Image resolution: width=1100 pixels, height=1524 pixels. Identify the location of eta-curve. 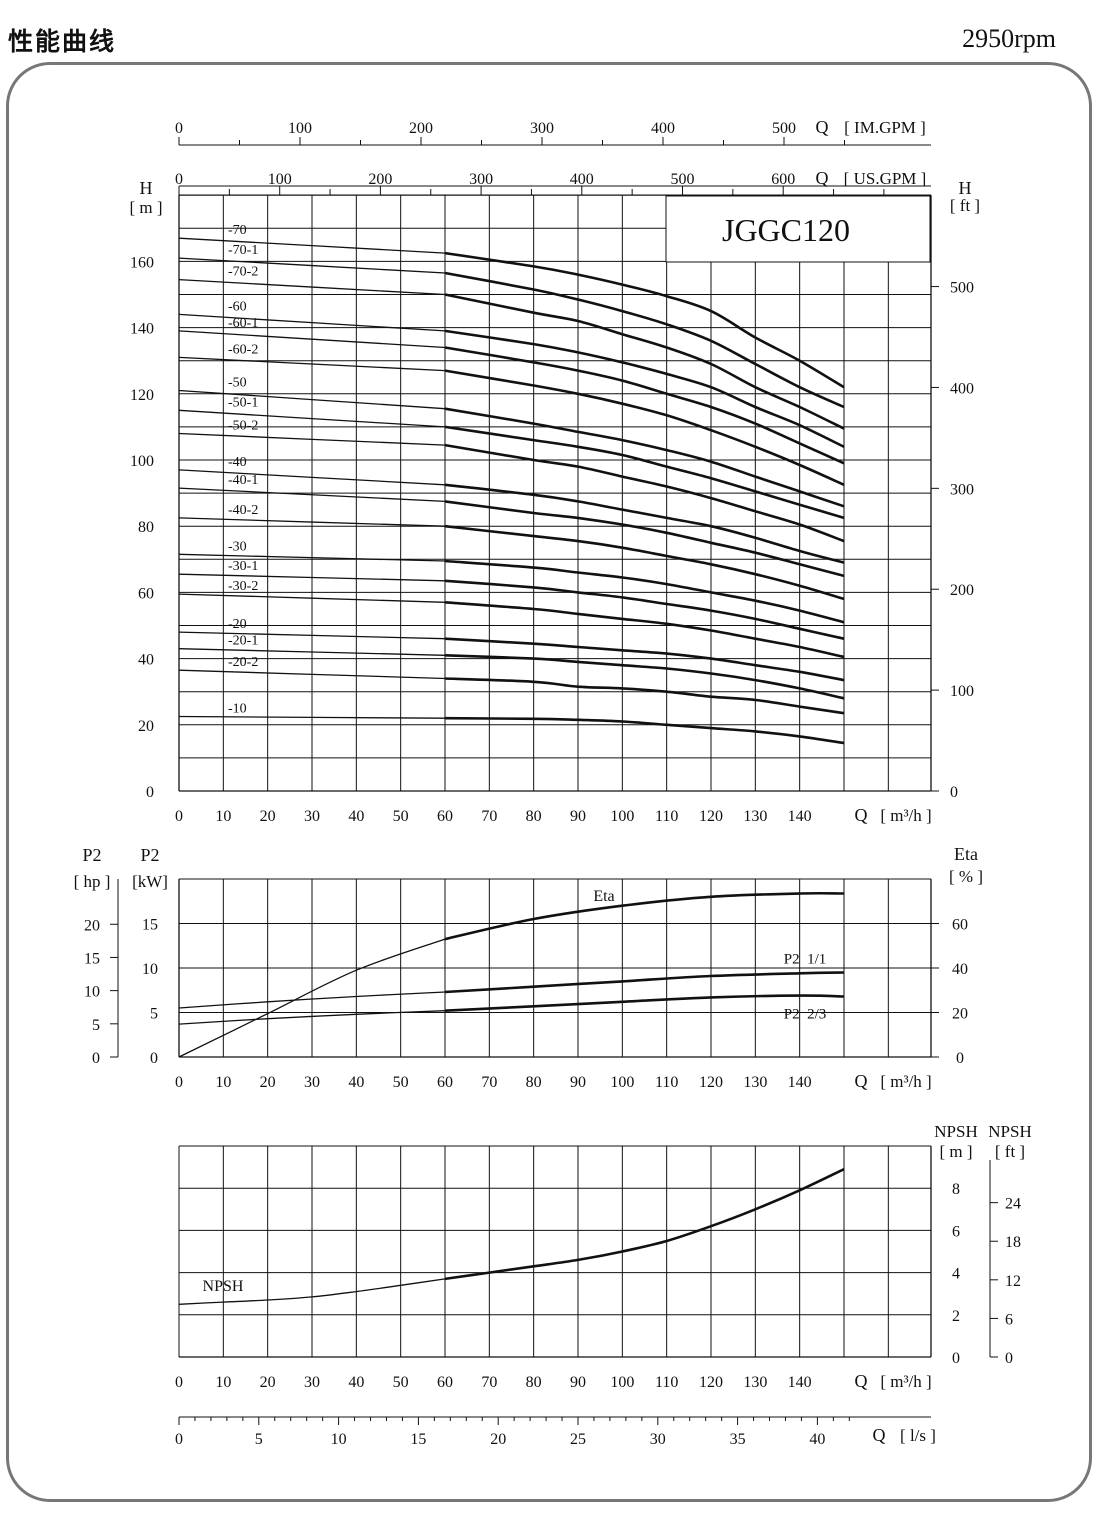
(644, 916).